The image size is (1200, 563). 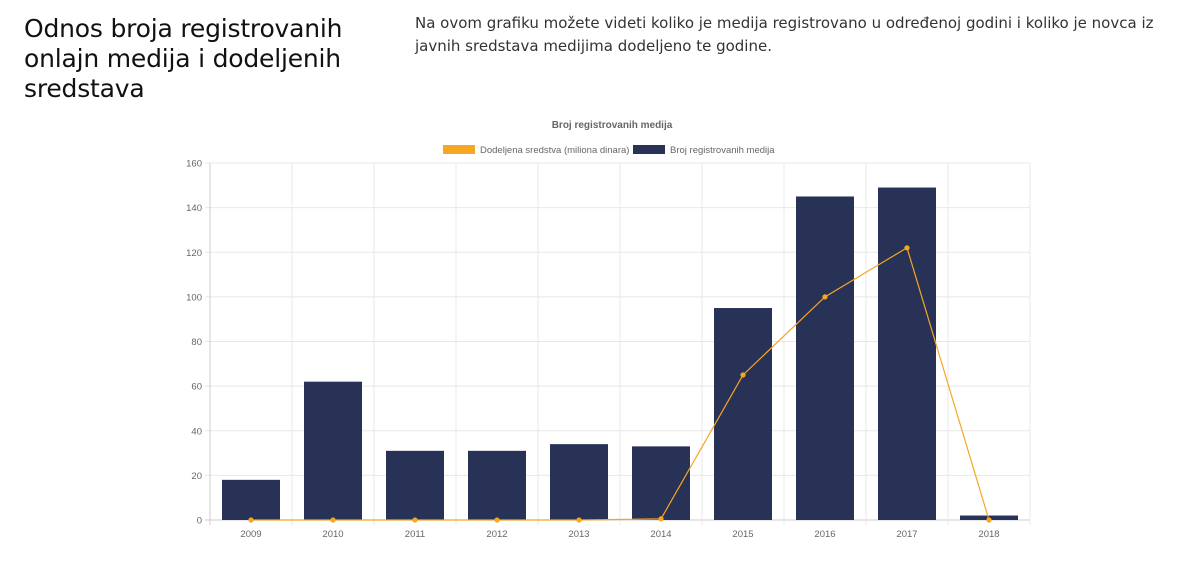 I want to click on y-tick-label: 80, so click(x=196, y=342).